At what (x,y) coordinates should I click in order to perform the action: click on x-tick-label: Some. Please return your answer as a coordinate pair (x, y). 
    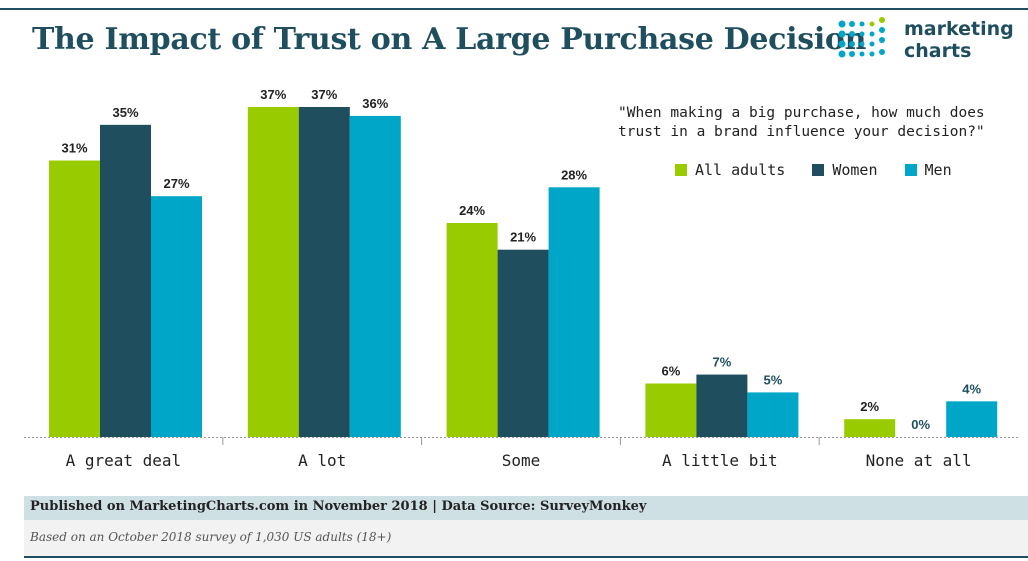
    Looking at the image, I should click on (521, 460).